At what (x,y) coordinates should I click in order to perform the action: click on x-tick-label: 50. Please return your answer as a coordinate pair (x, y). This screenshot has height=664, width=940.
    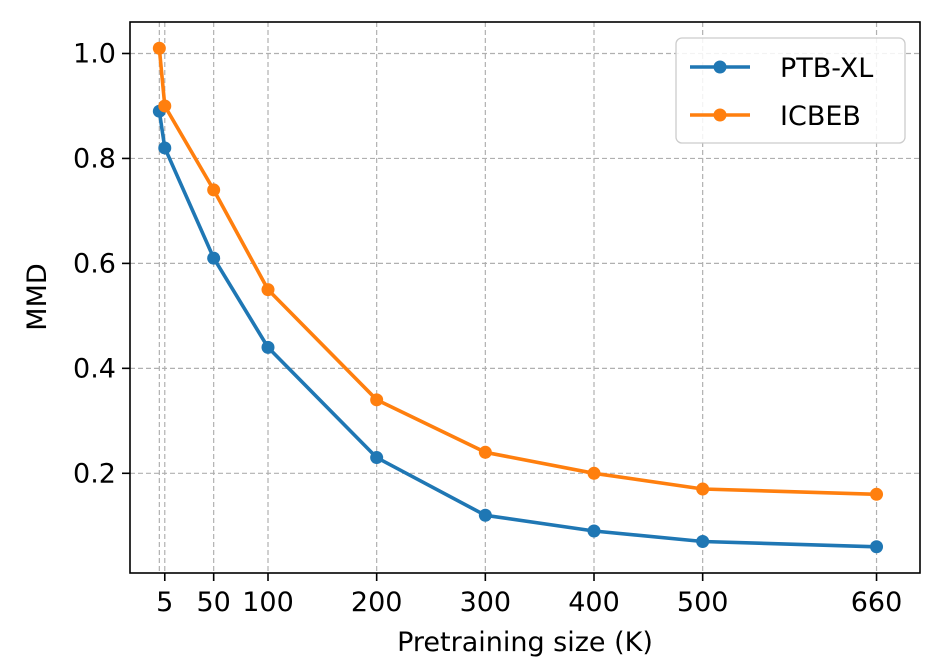
    Looking at the image, I should click on (213, 602).